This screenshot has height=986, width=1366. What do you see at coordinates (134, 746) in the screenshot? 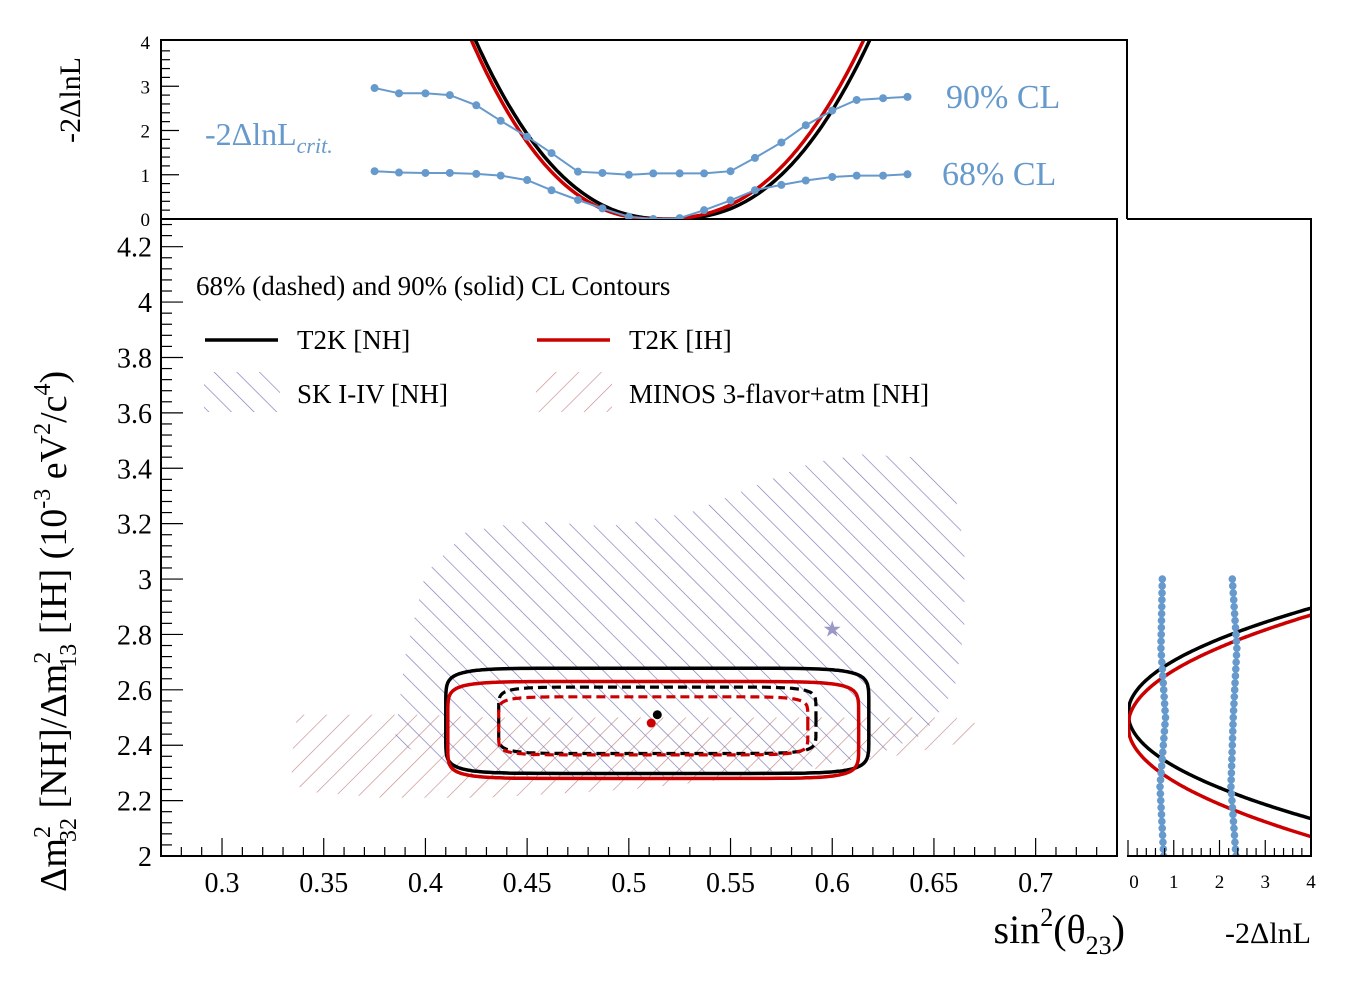
I see `main-y-tick-label: 2.4` at bounding box center [134, 746].